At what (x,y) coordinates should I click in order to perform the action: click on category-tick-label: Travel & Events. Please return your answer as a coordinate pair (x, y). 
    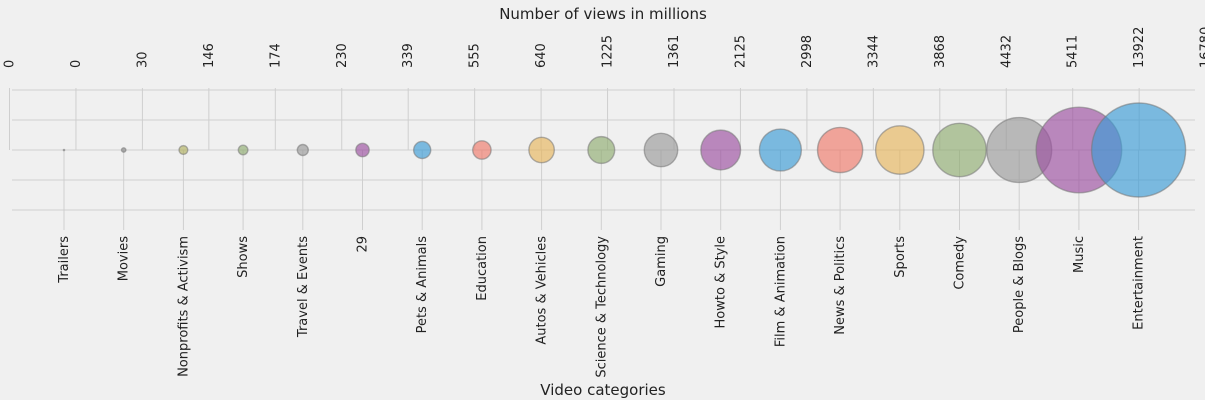
    Looking at the image, I should click on (303, 287).